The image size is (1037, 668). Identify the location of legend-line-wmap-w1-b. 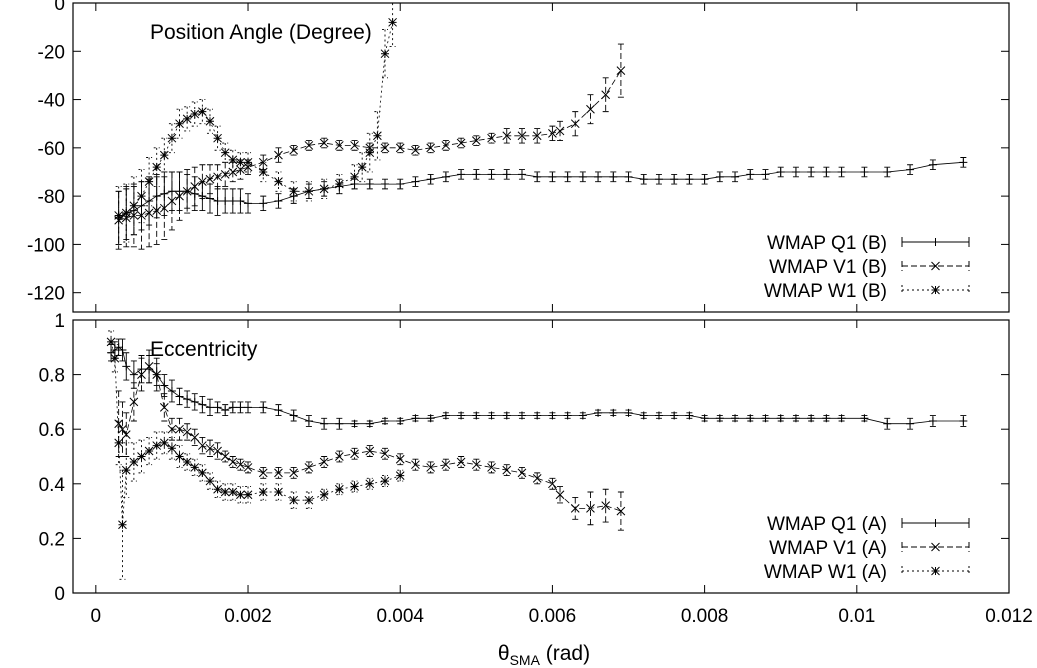
(935, 290).